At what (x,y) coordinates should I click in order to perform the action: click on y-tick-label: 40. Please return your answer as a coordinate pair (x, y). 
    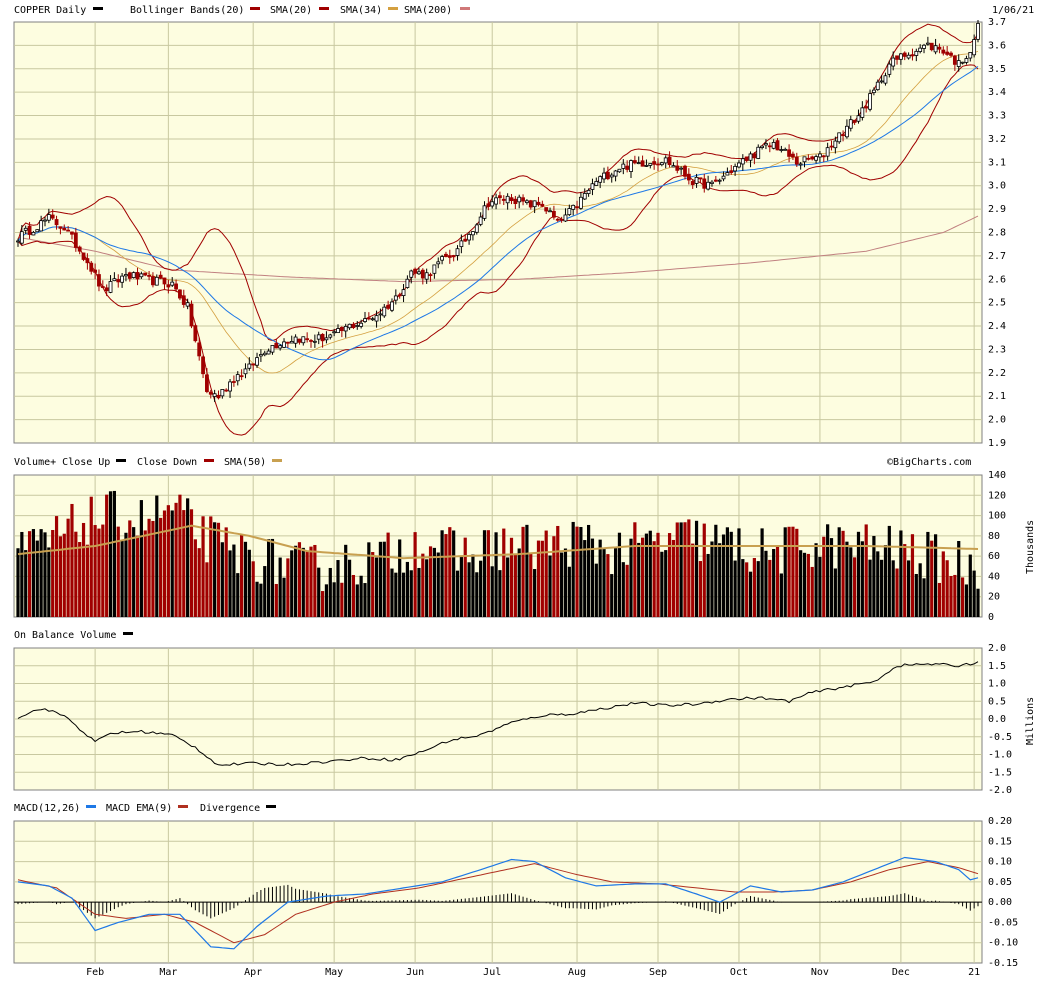
    Looking at the image, I should click on (994, 576).